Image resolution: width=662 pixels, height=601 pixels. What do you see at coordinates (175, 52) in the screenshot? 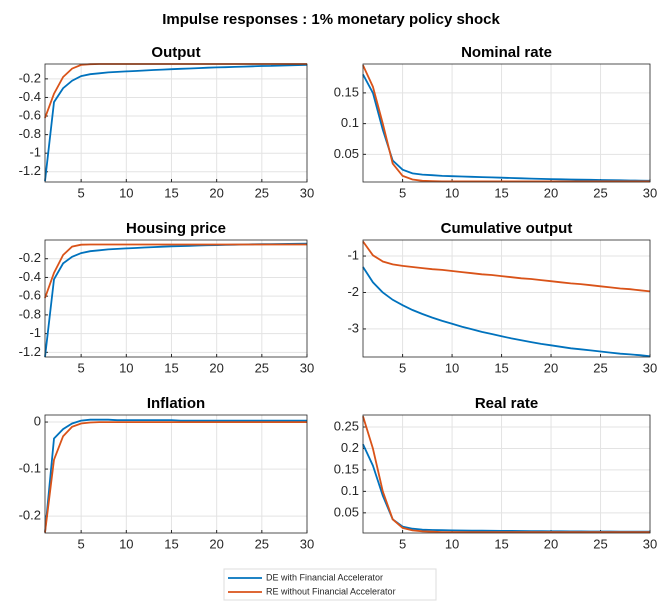
I see `subplot-title: Output` at bounding box center [175, 52].